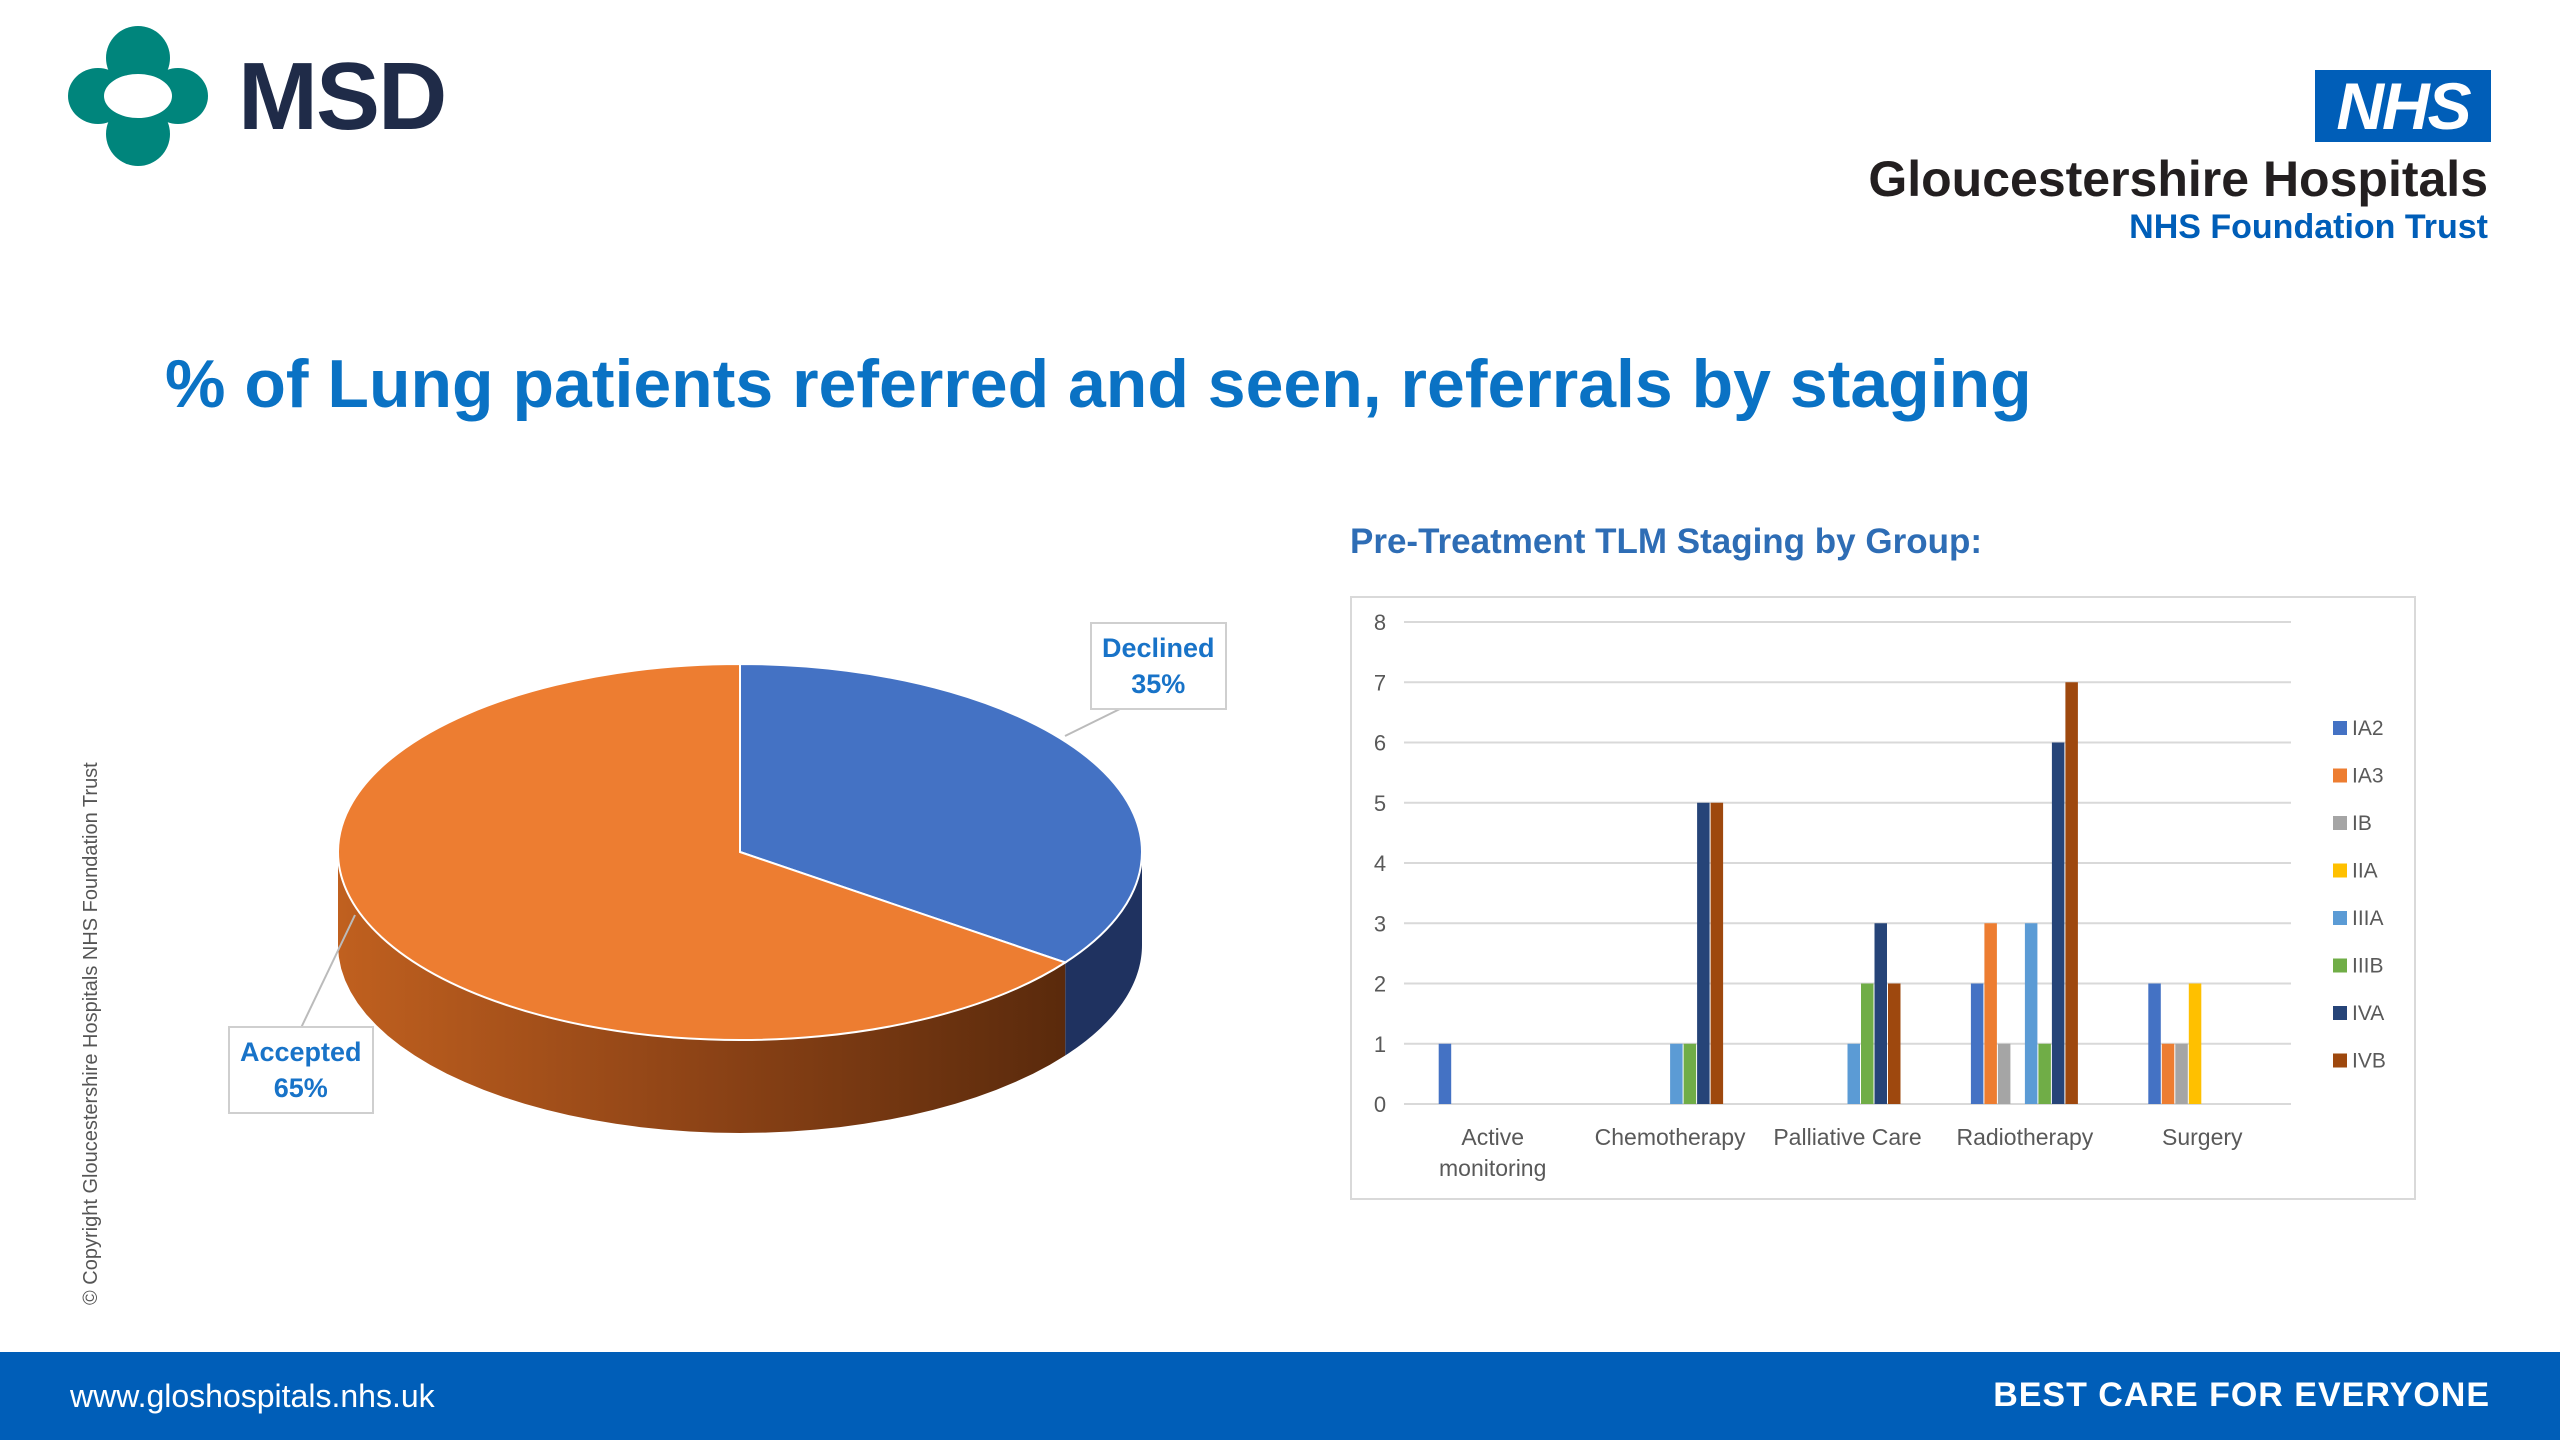 Image resolution: width=2560 pixels, height=1440 pixels. Describe the element at coordinates (2058, 923) in the screenshot. I see `bar-IVA-radiotherapy` at that location.